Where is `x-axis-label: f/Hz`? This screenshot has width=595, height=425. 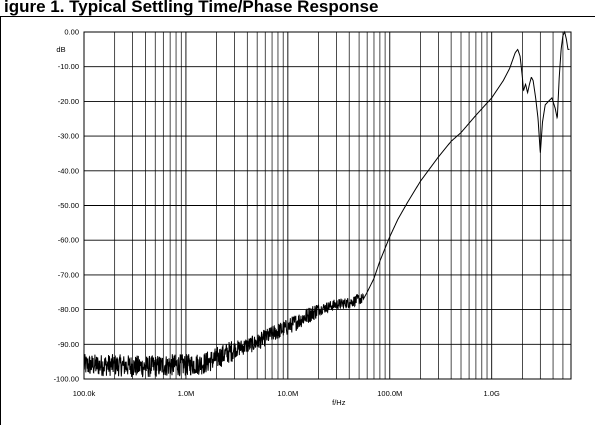
x-axis-label: f/Hz is located at coordinates (339, 402).